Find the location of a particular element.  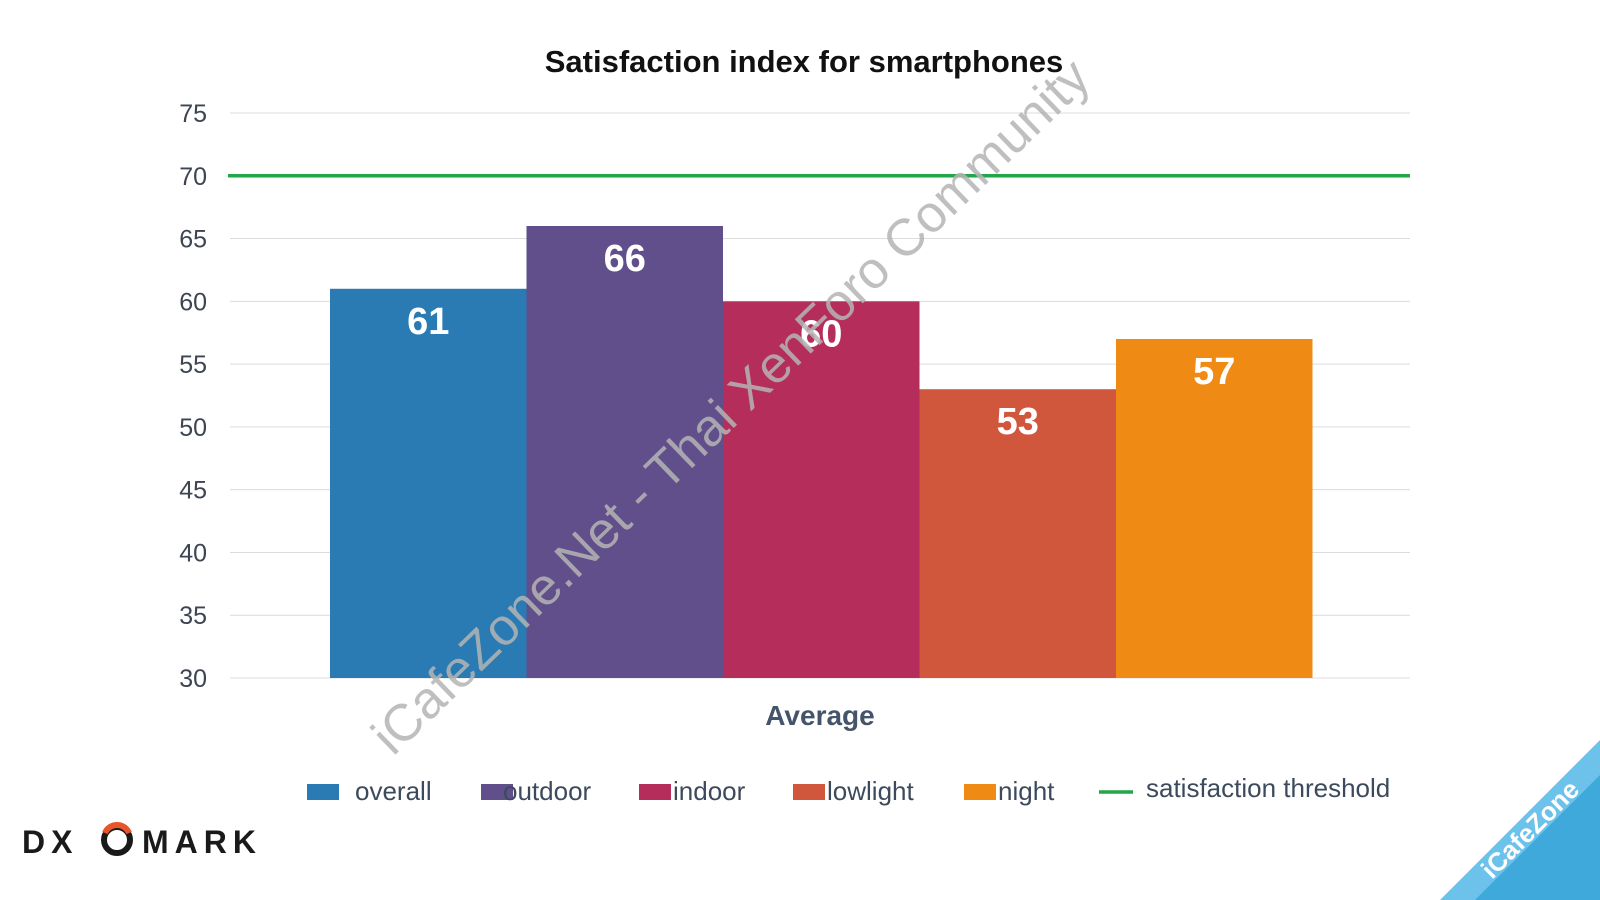

legend-item-lowlight: lowlight is located at coordinates (870, 791).